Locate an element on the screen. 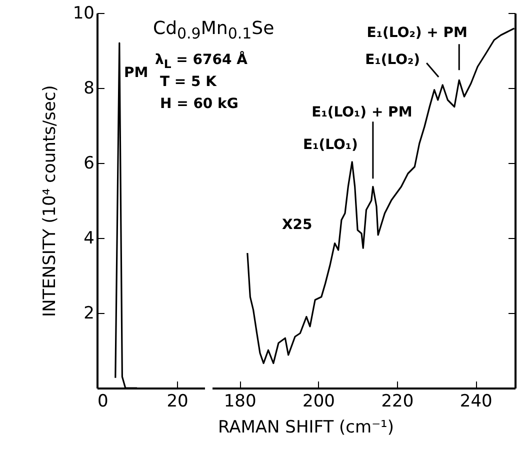  y-tick-label: 6 is located at coordinates (89, 164).